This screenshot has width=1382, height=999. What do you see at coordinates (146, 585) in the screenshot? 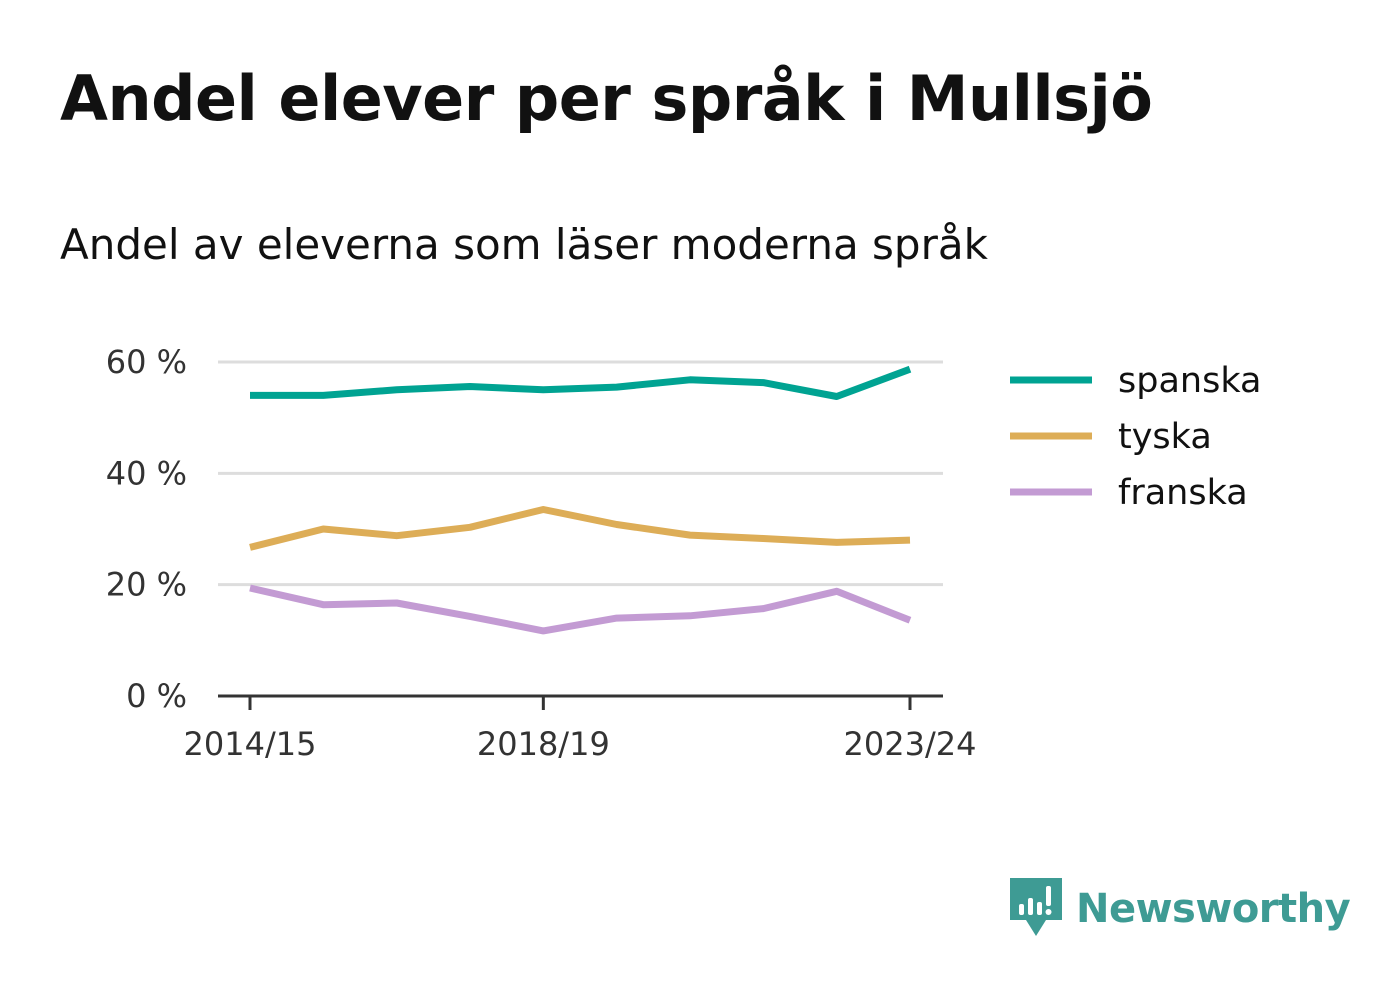
I see `y-tick-label: 20 %` at bounding box center [146, 585].